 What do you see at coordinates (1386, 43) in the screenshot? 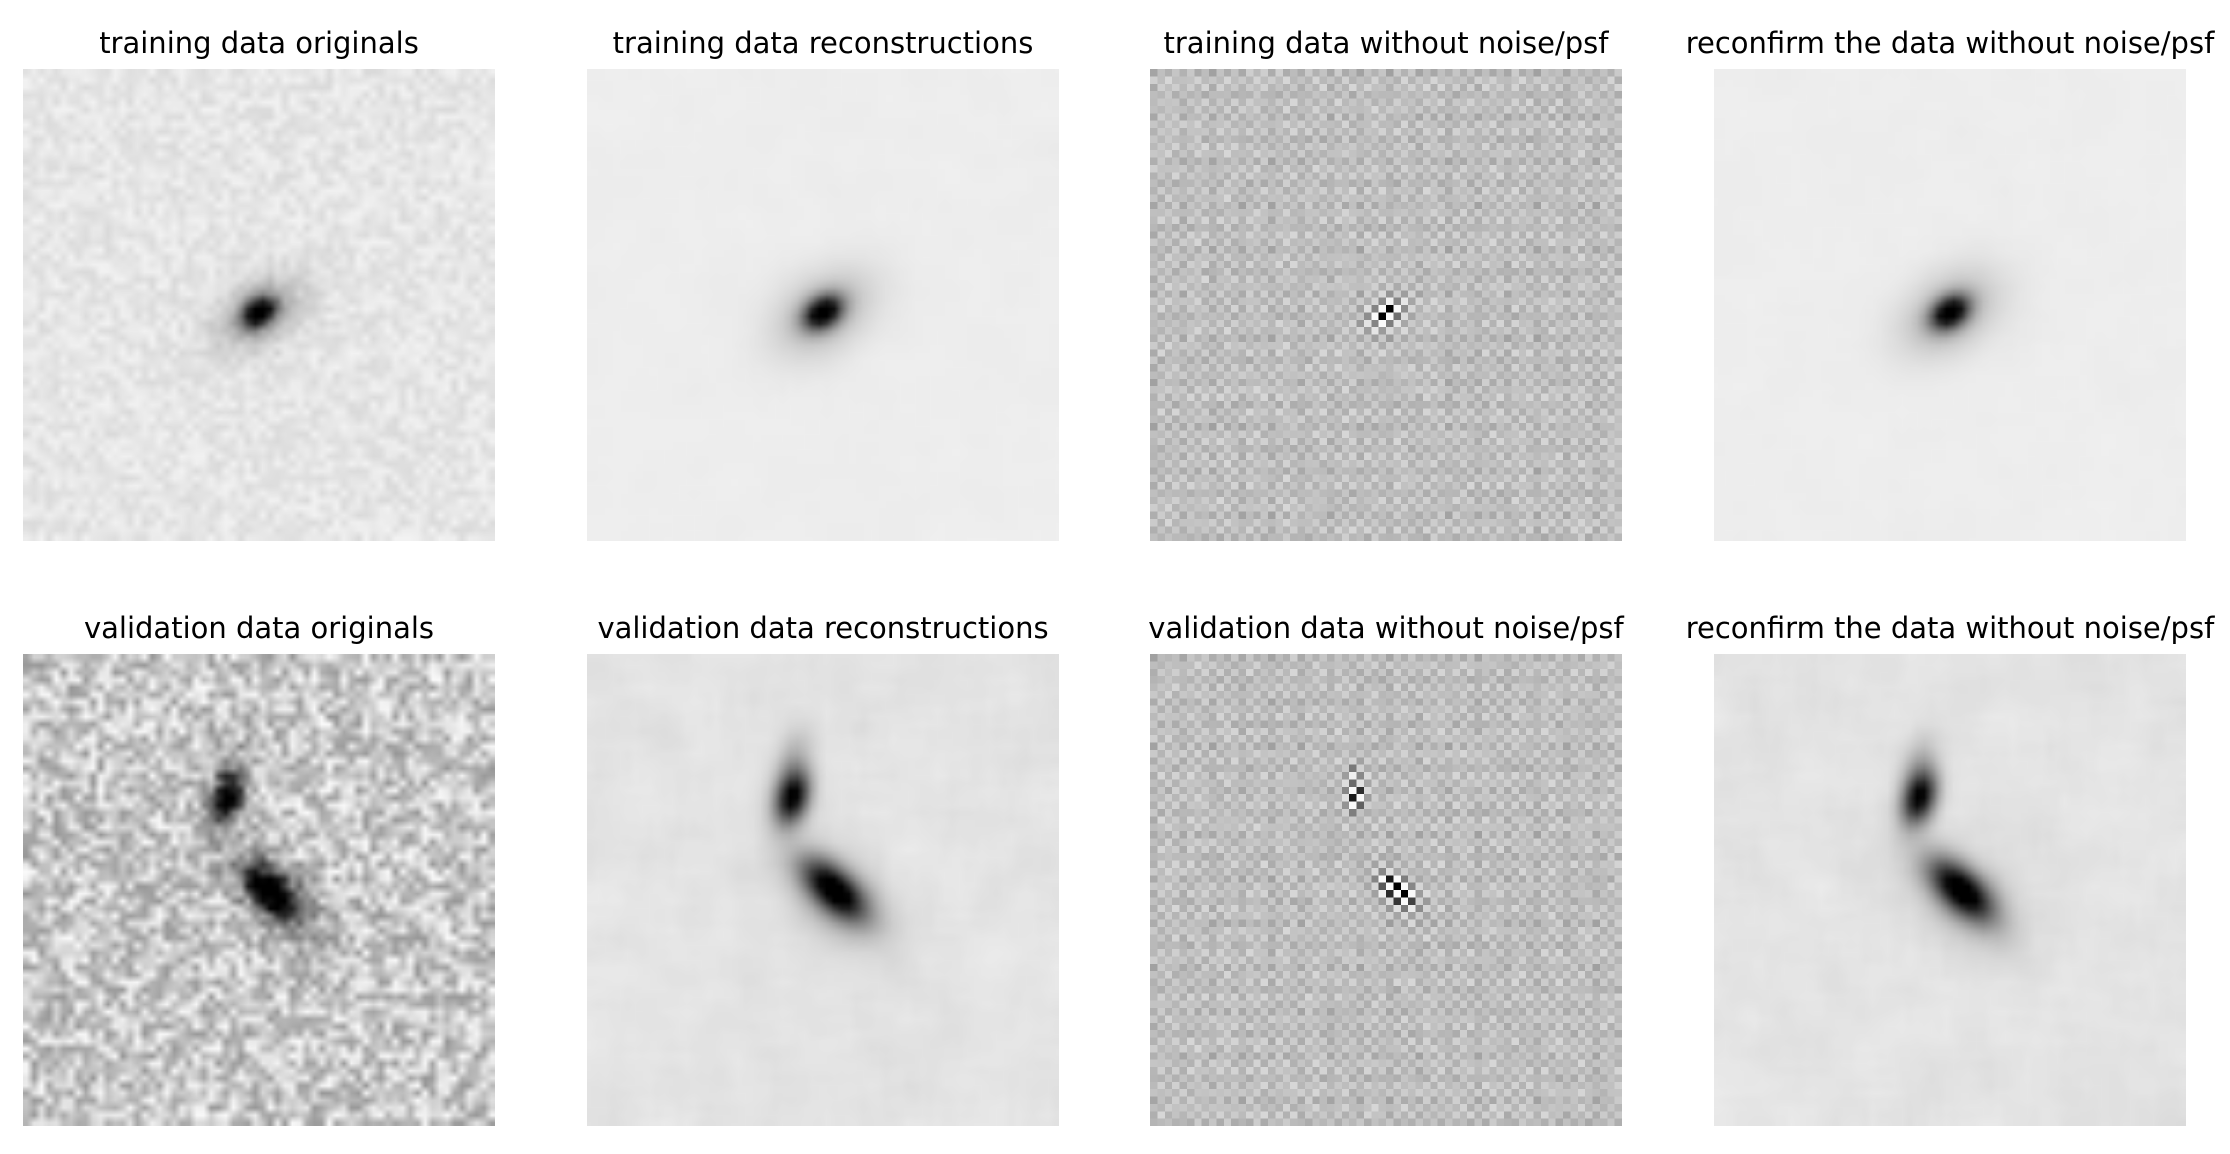
I see `panel-title: training data without noise/psf` at bounding box center [1386, 43].